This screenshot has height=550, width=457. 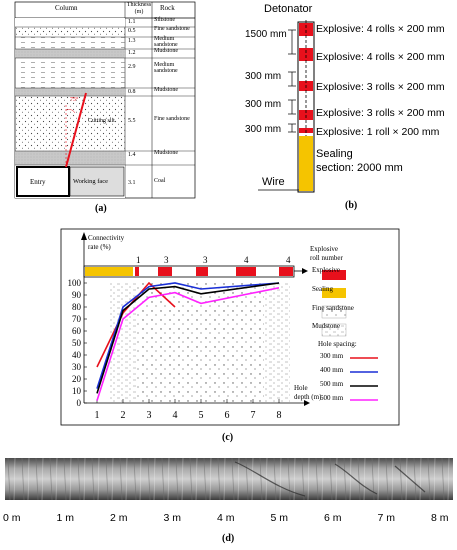 I want to click on sealing-section, so click(x=306, y=163).